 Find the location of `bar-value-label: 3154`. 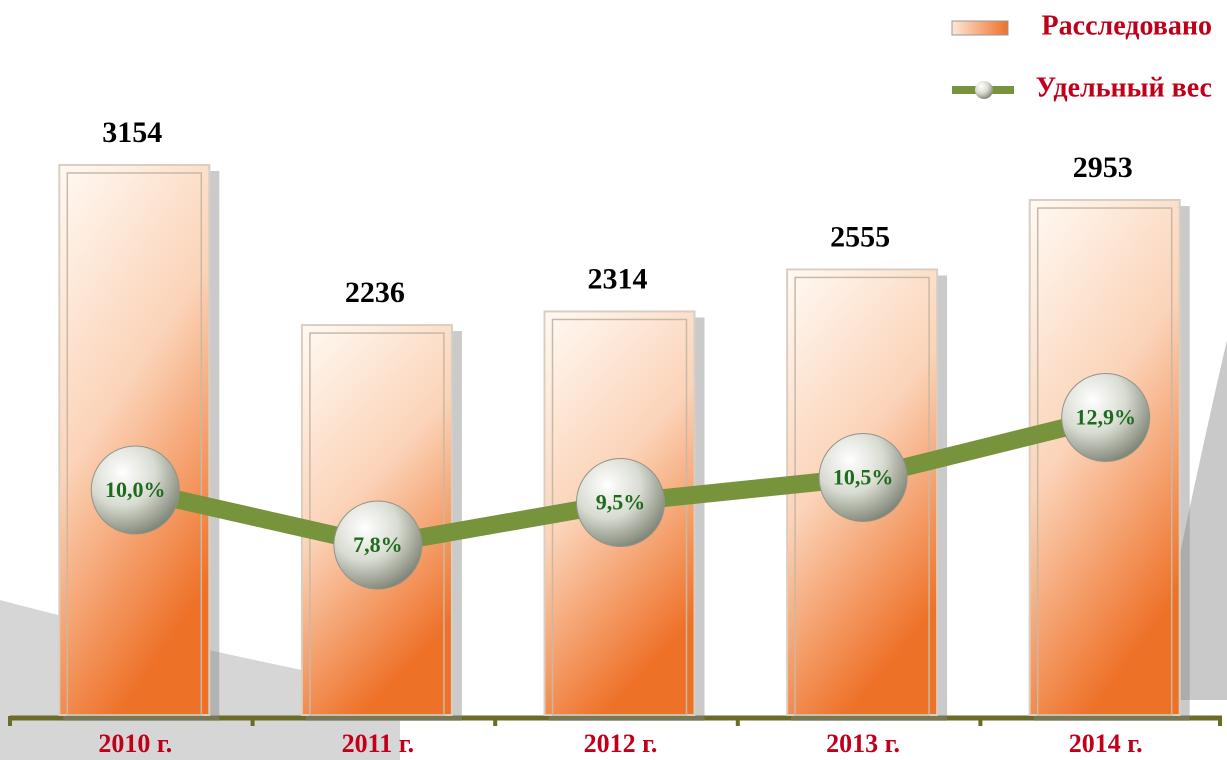

bar-value-label: 3154 is located at coordinates (132, 132).